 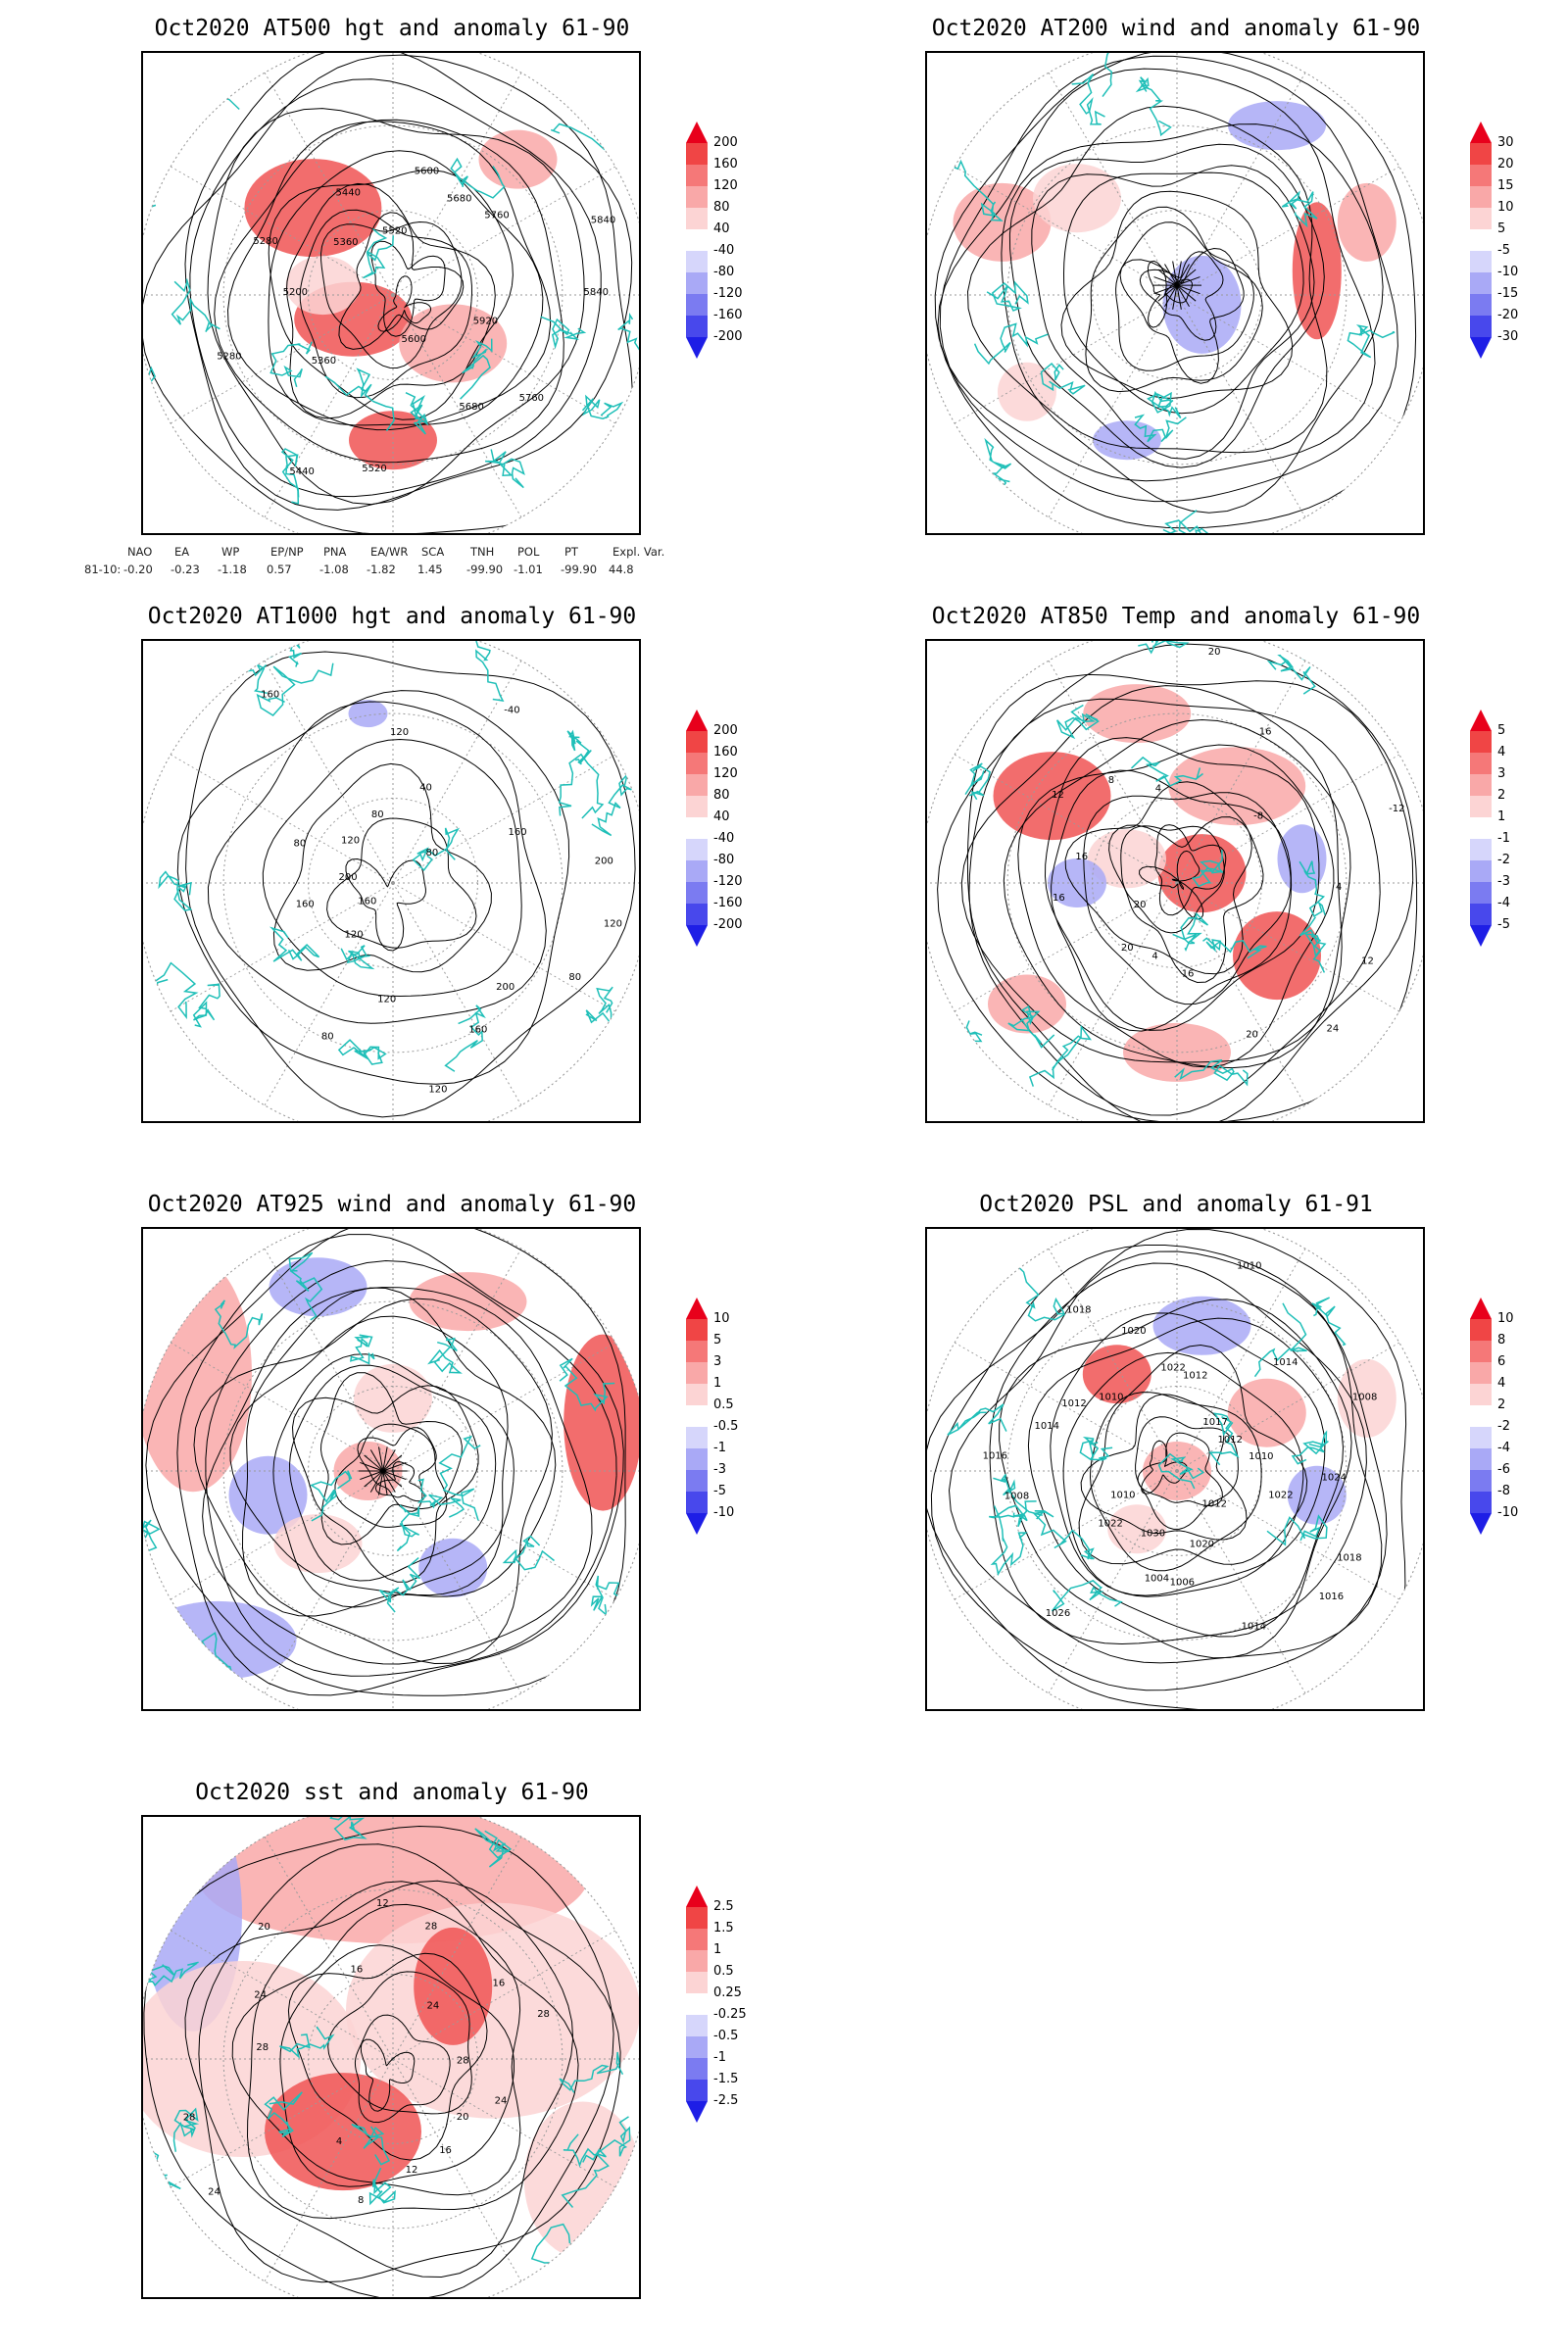 I want to click on latitude-circle, so click(x=393, y=883).